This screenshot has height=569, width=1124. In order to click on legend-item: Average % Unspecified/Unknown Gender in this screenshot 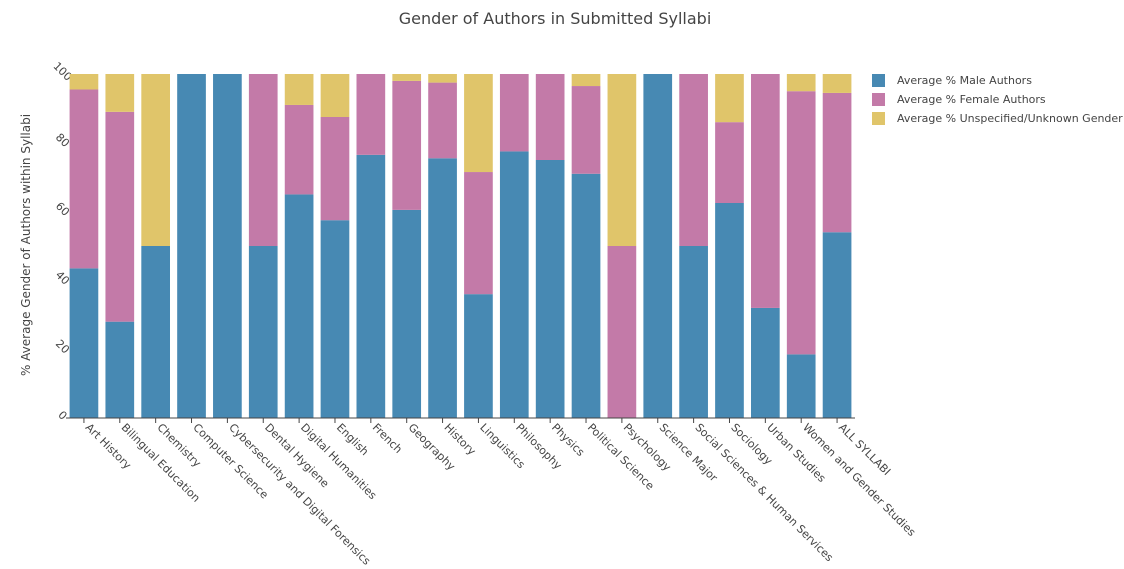, I will do `click(997, 118)`.